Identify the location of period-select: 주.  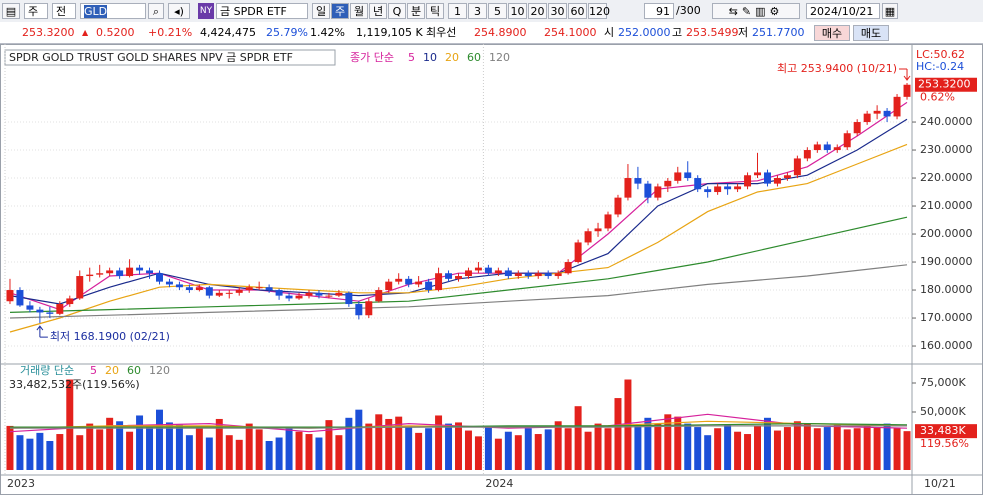
(36, 11).